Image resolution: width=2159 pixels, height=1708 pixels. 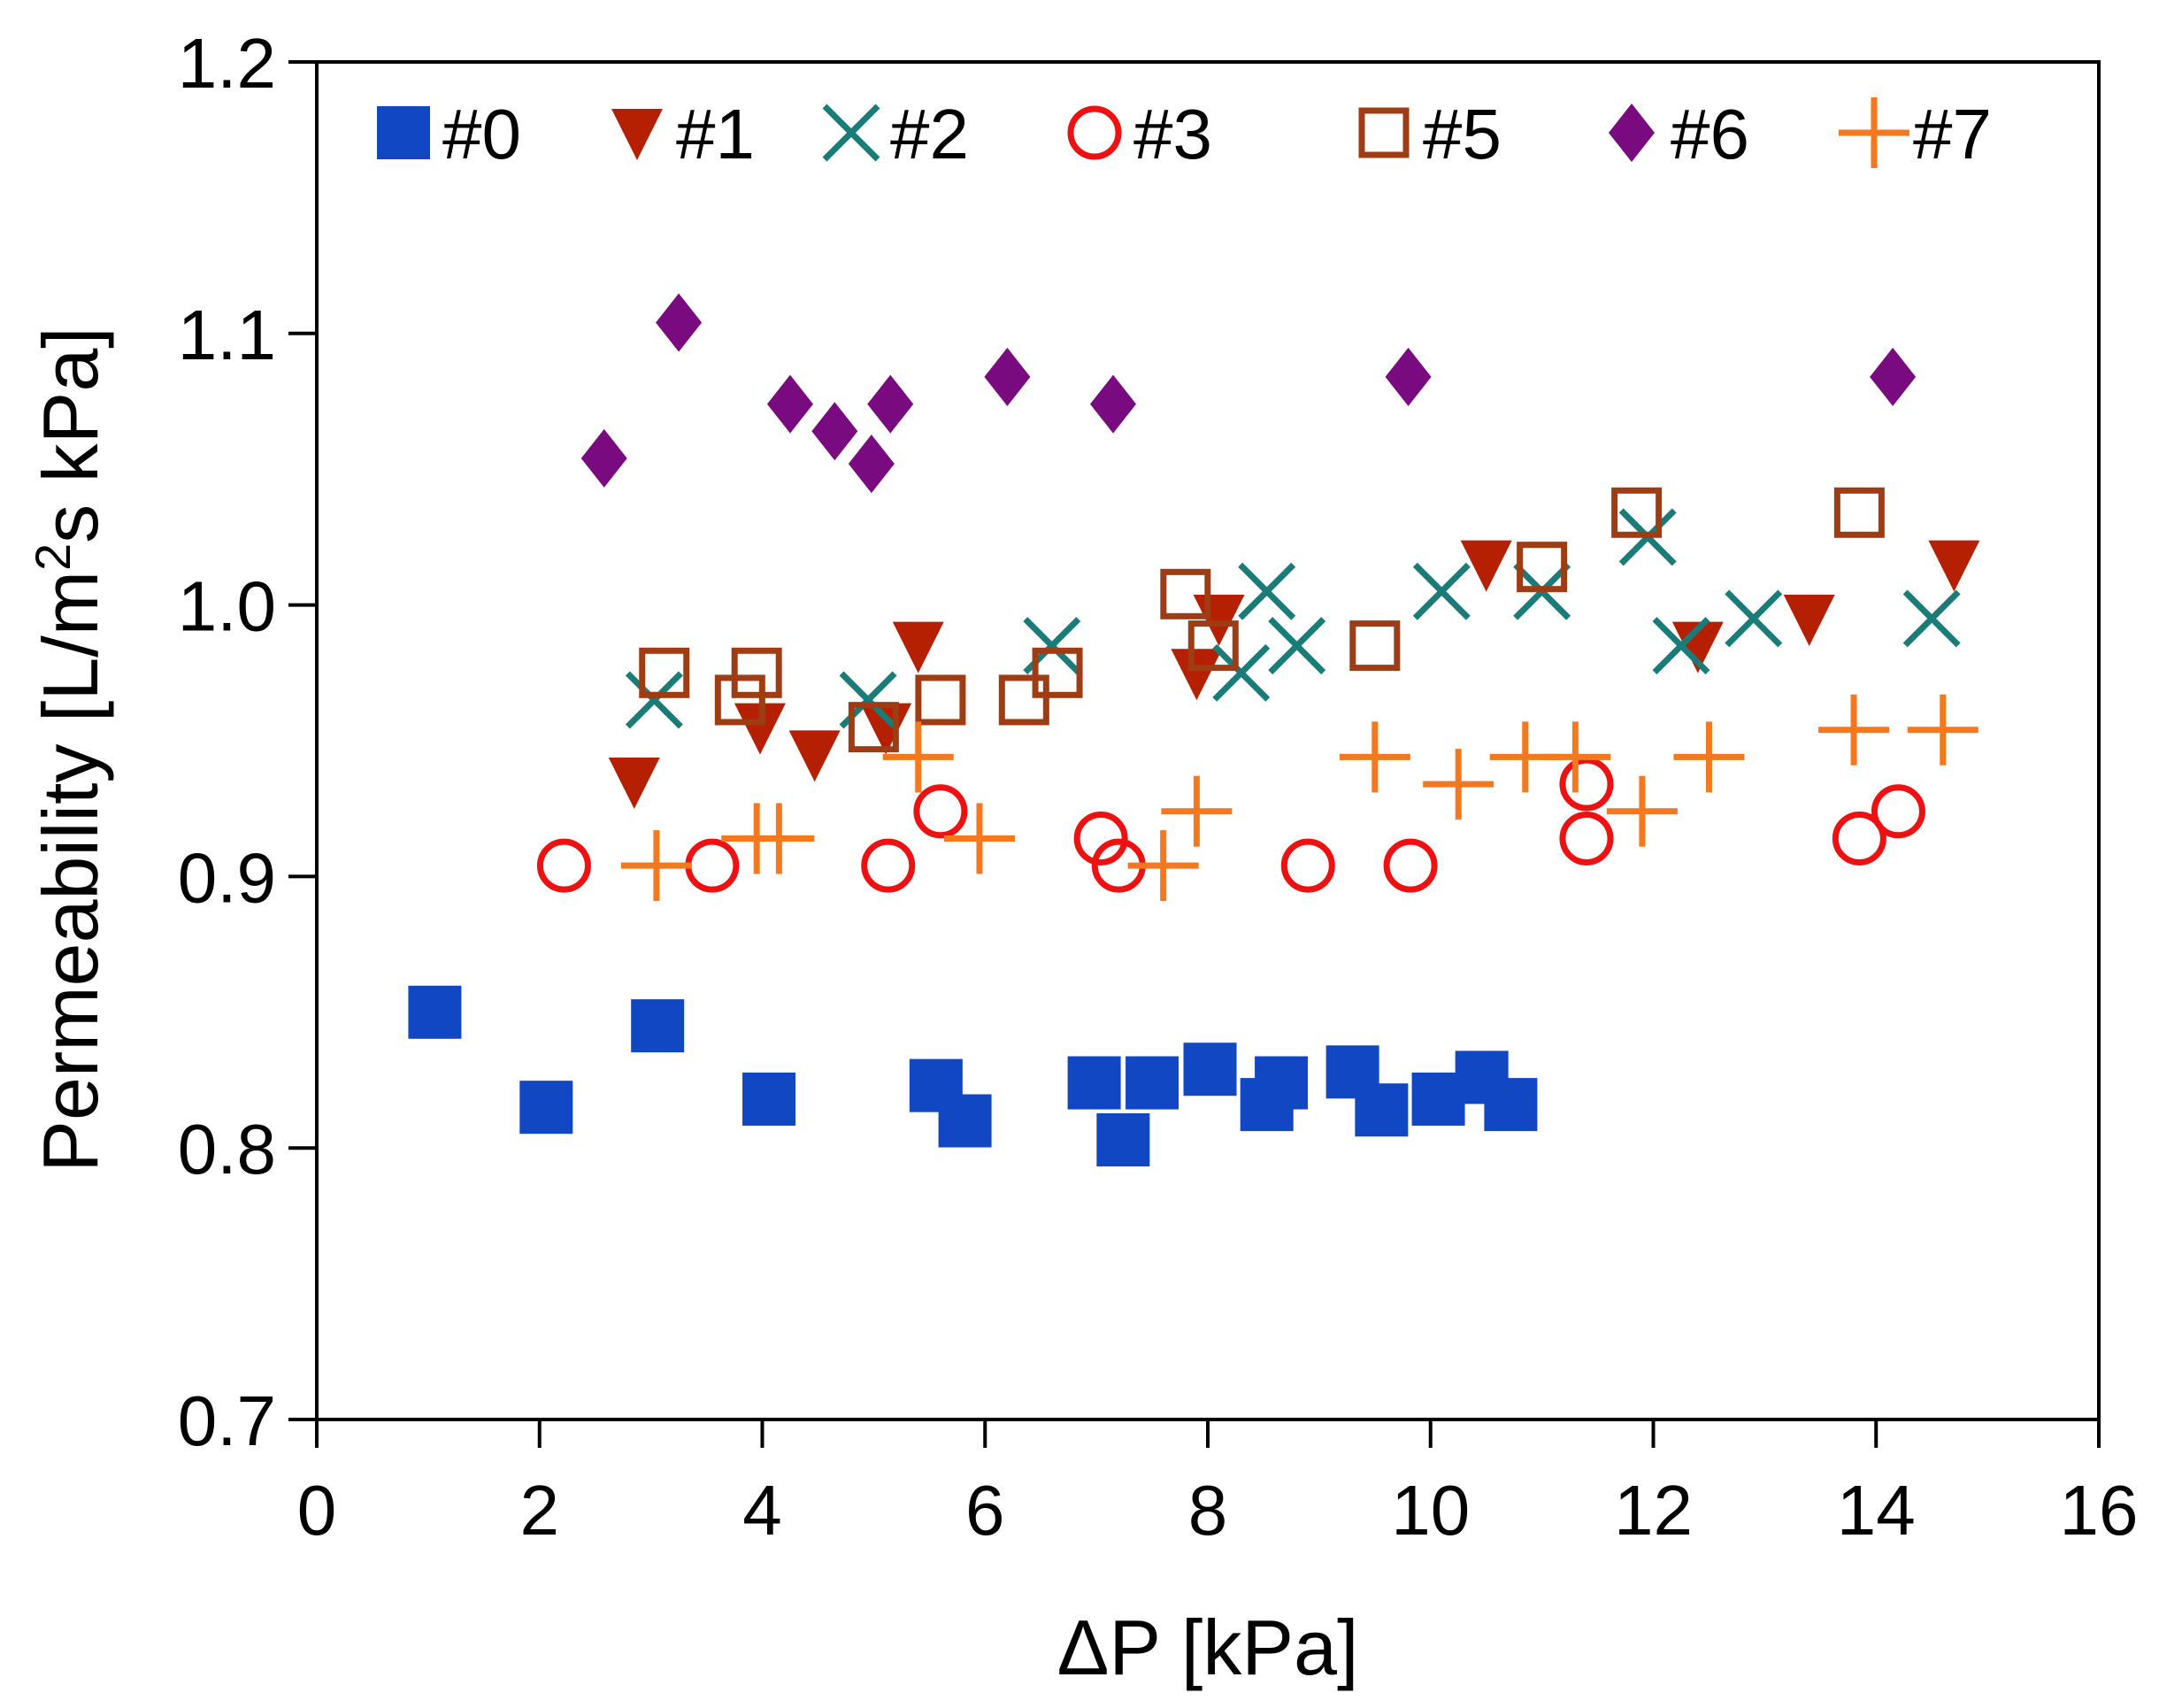 What do you see at coordinates (317, 1510) in the screenshot?
I see `x-tick-label: 0` at bounding box center [317, 1510].